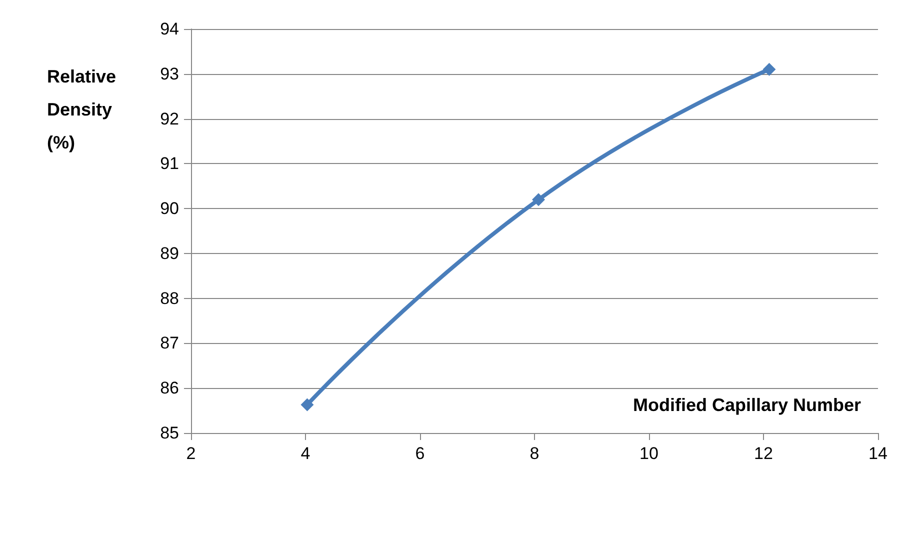 This screenshot has width=908, height=544. Describe the element at coordinates (420, 453) in the screenshot. I see `x-tick-label: 6` at that location.